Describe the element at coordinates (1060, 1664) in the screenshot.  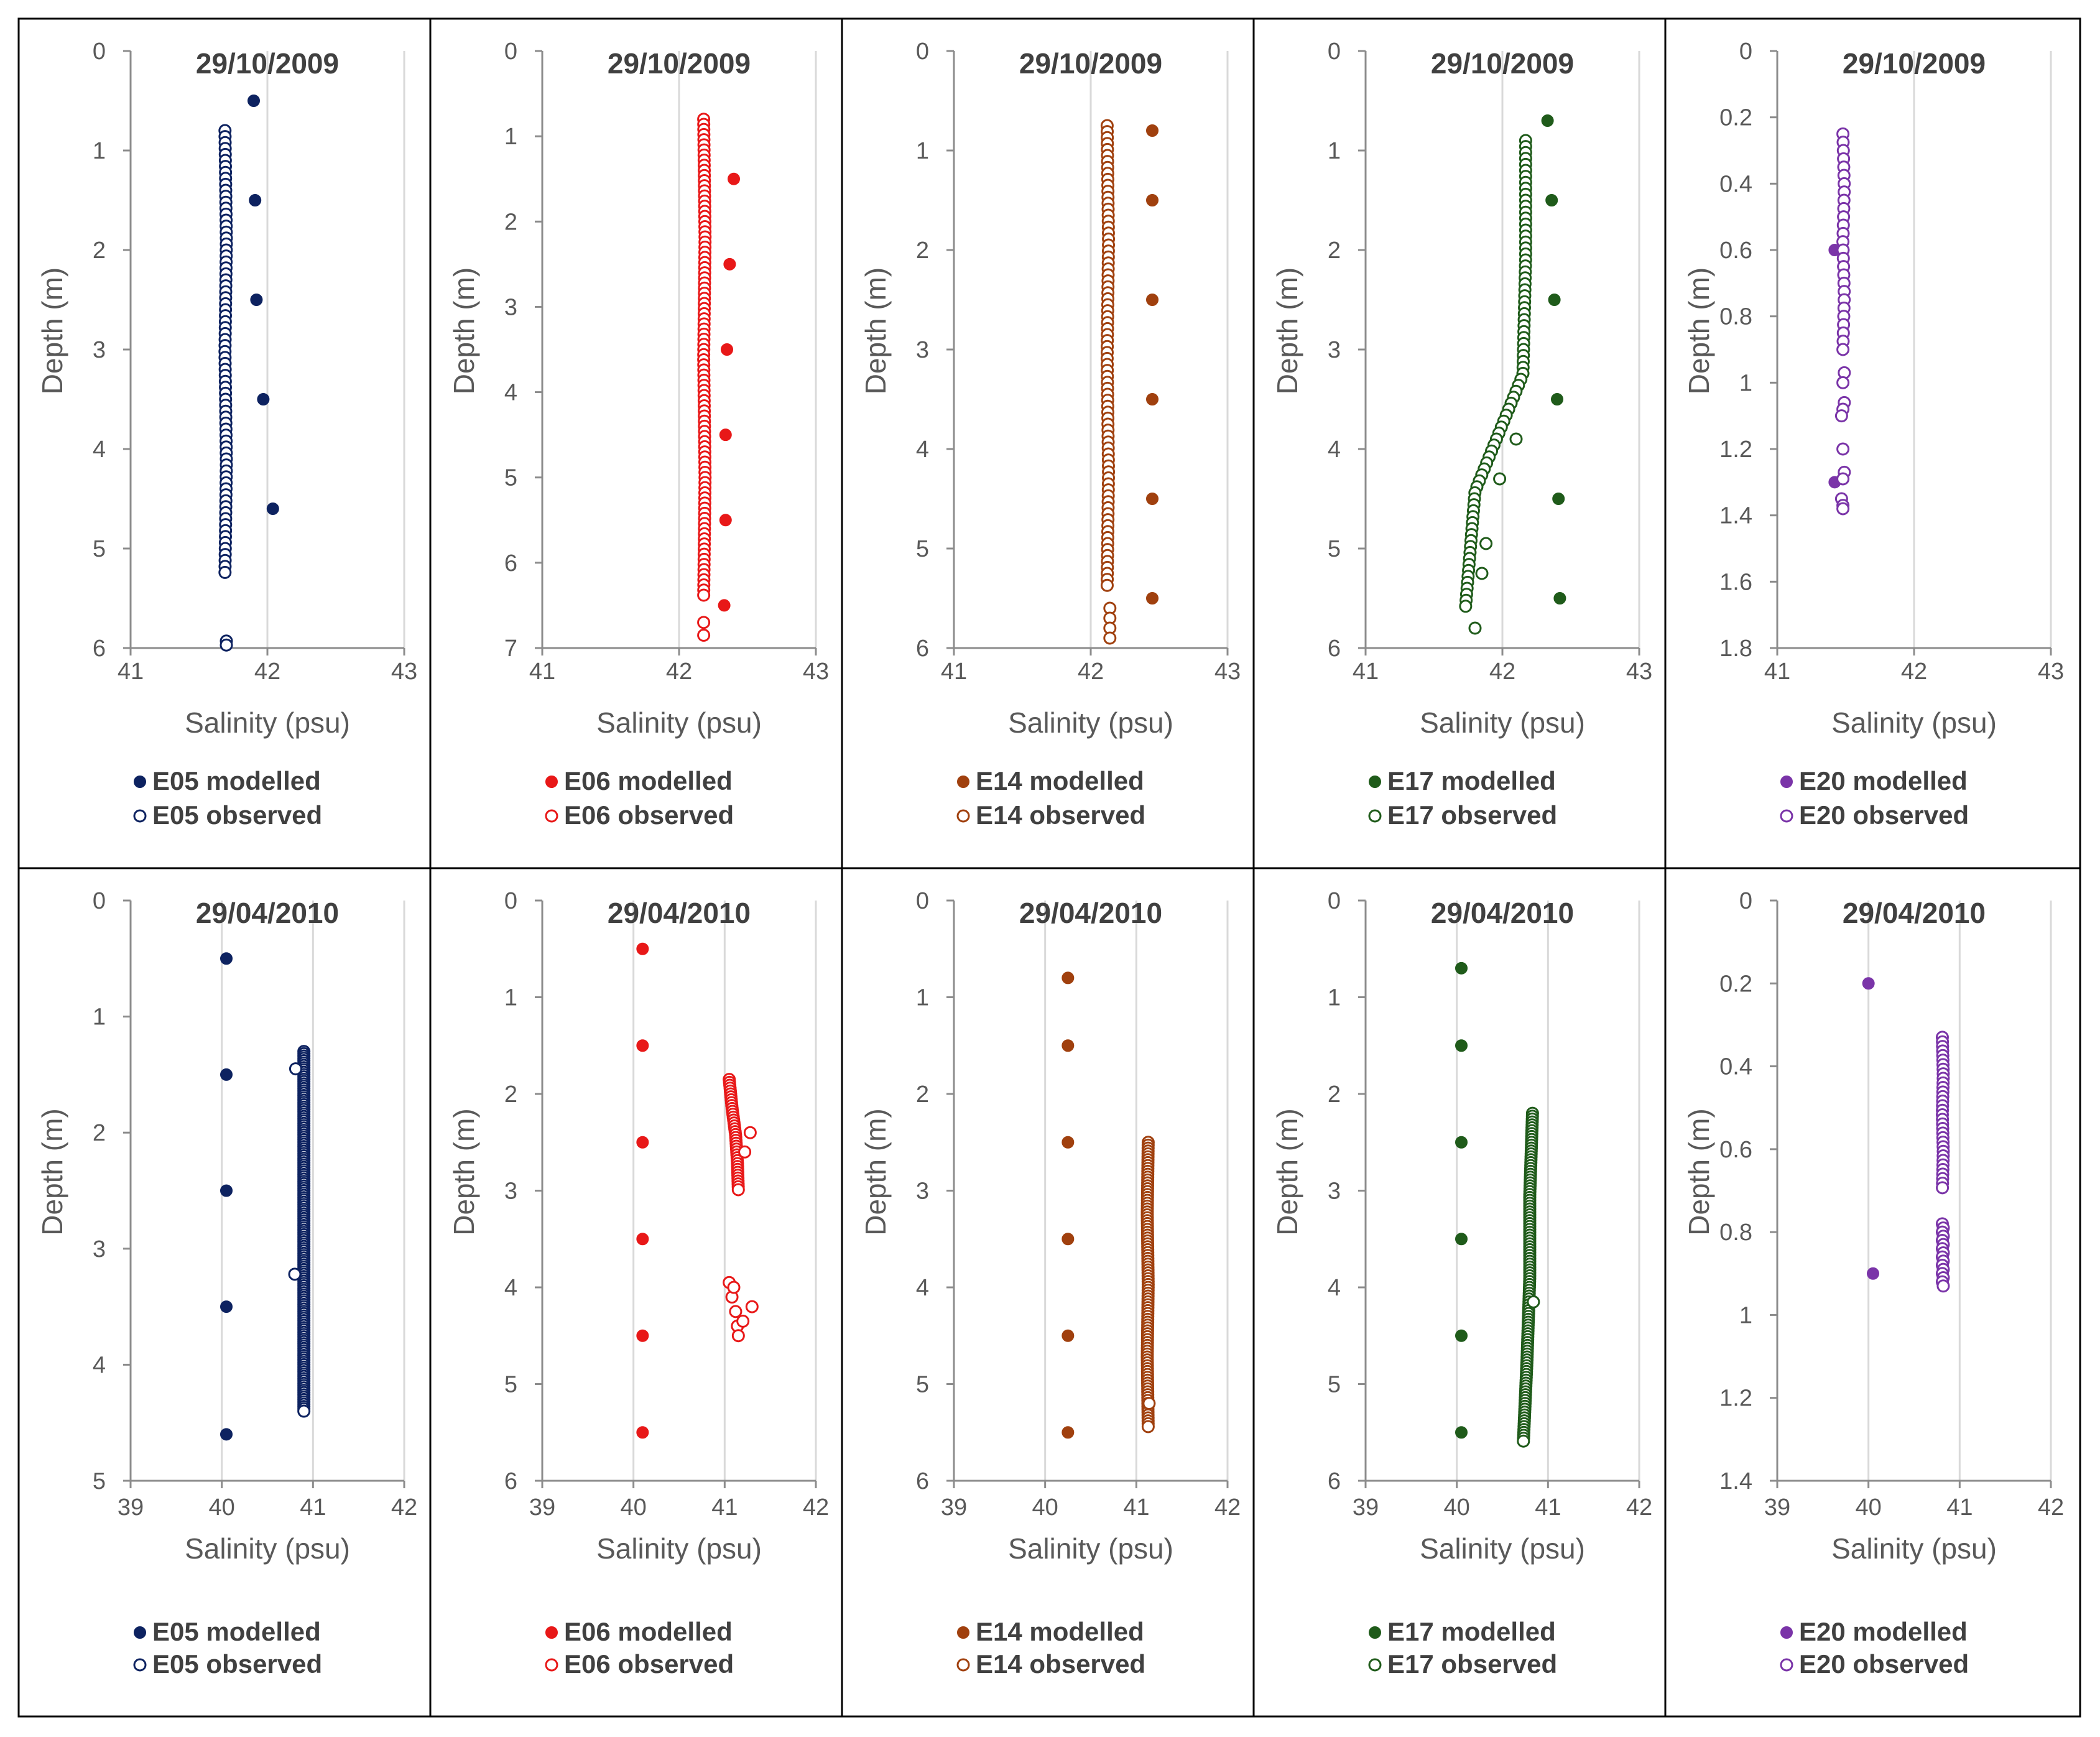
I see `legend-observed-label: E14 observed` at that location.